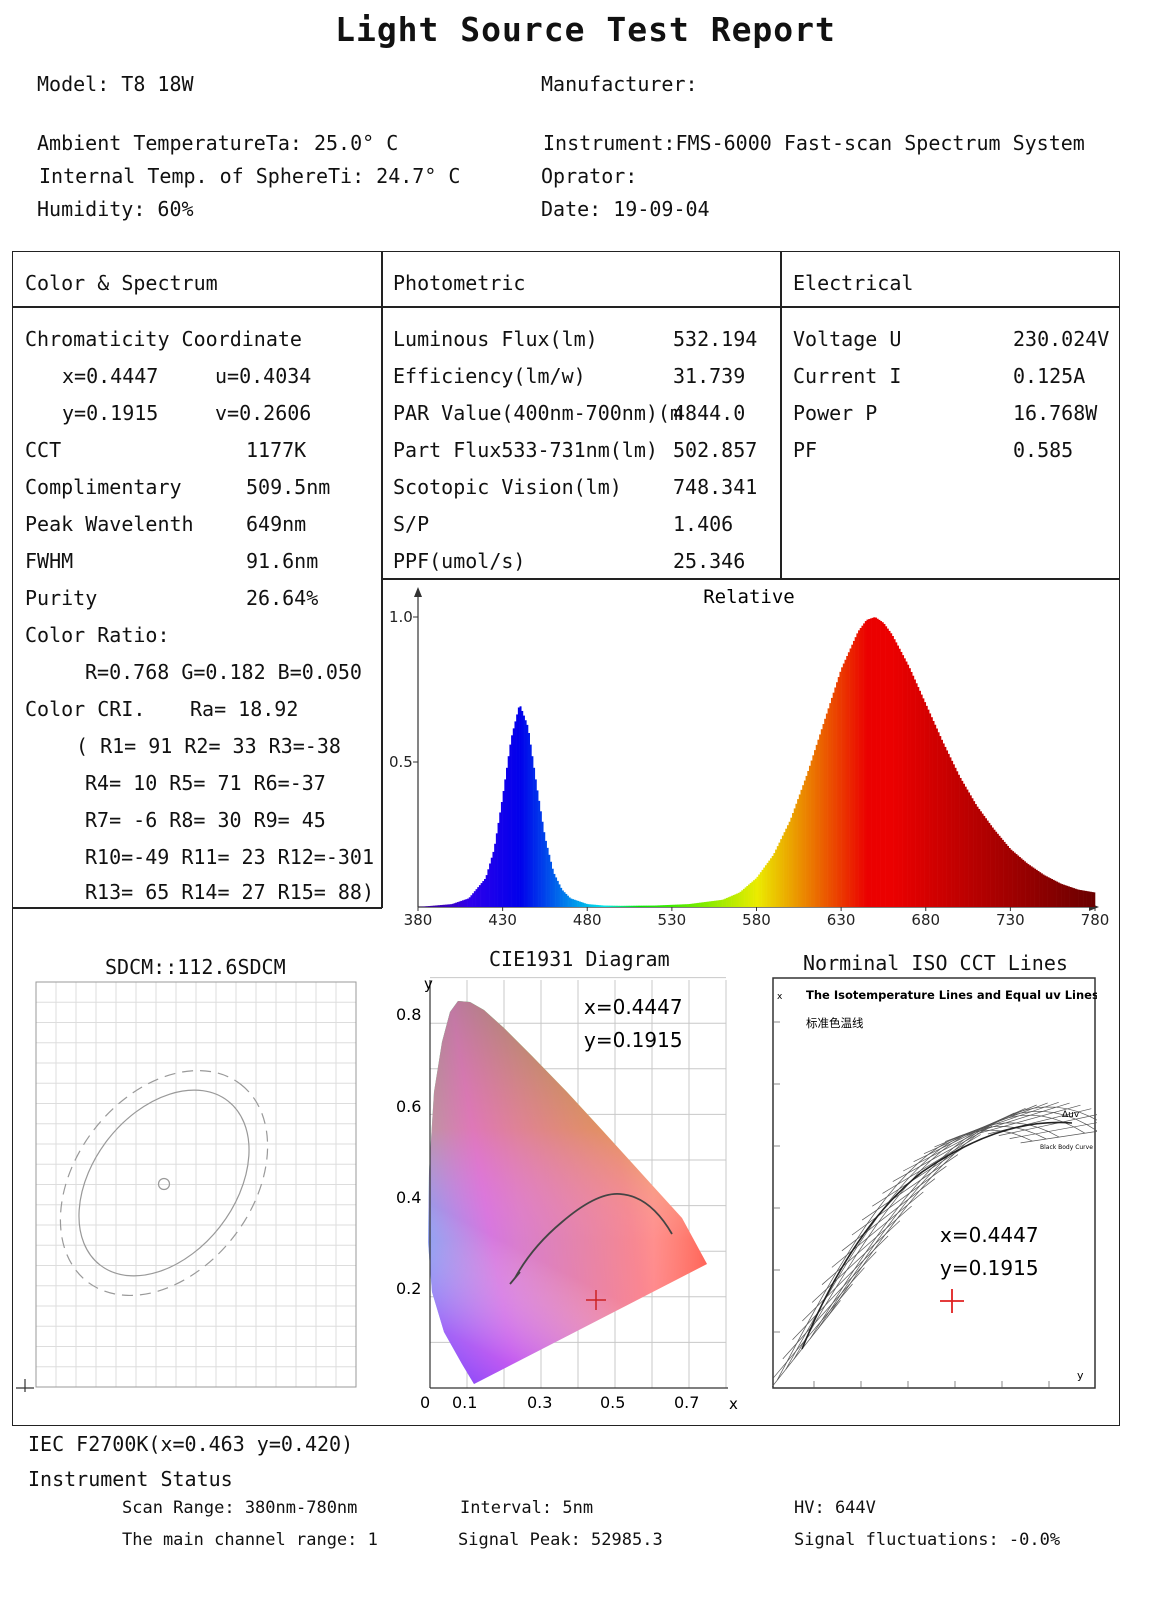 The image size is (1171, 1600). What do you see at coordinates (121, 283) in the screenshot?
I see `section-color: Color & Spectrum` at bounding box center [121, 283].